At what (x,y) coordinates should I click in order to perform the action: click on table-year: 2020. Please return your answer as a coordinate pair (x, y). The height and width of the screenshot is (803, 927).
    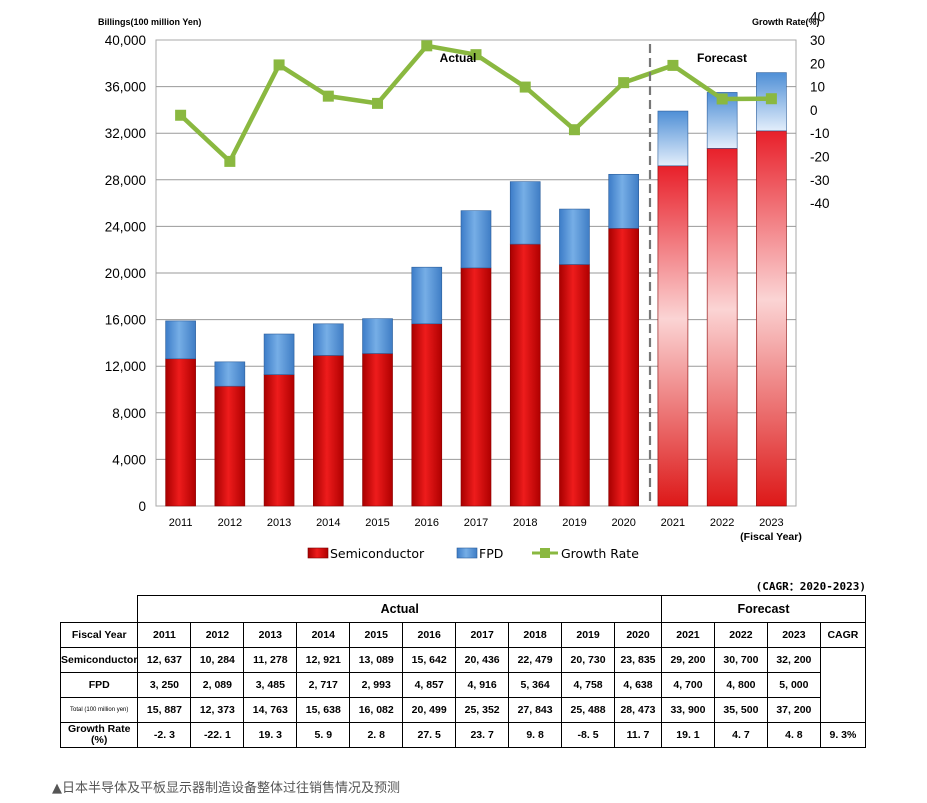
    Looking at the image, I should click on (638, 635).